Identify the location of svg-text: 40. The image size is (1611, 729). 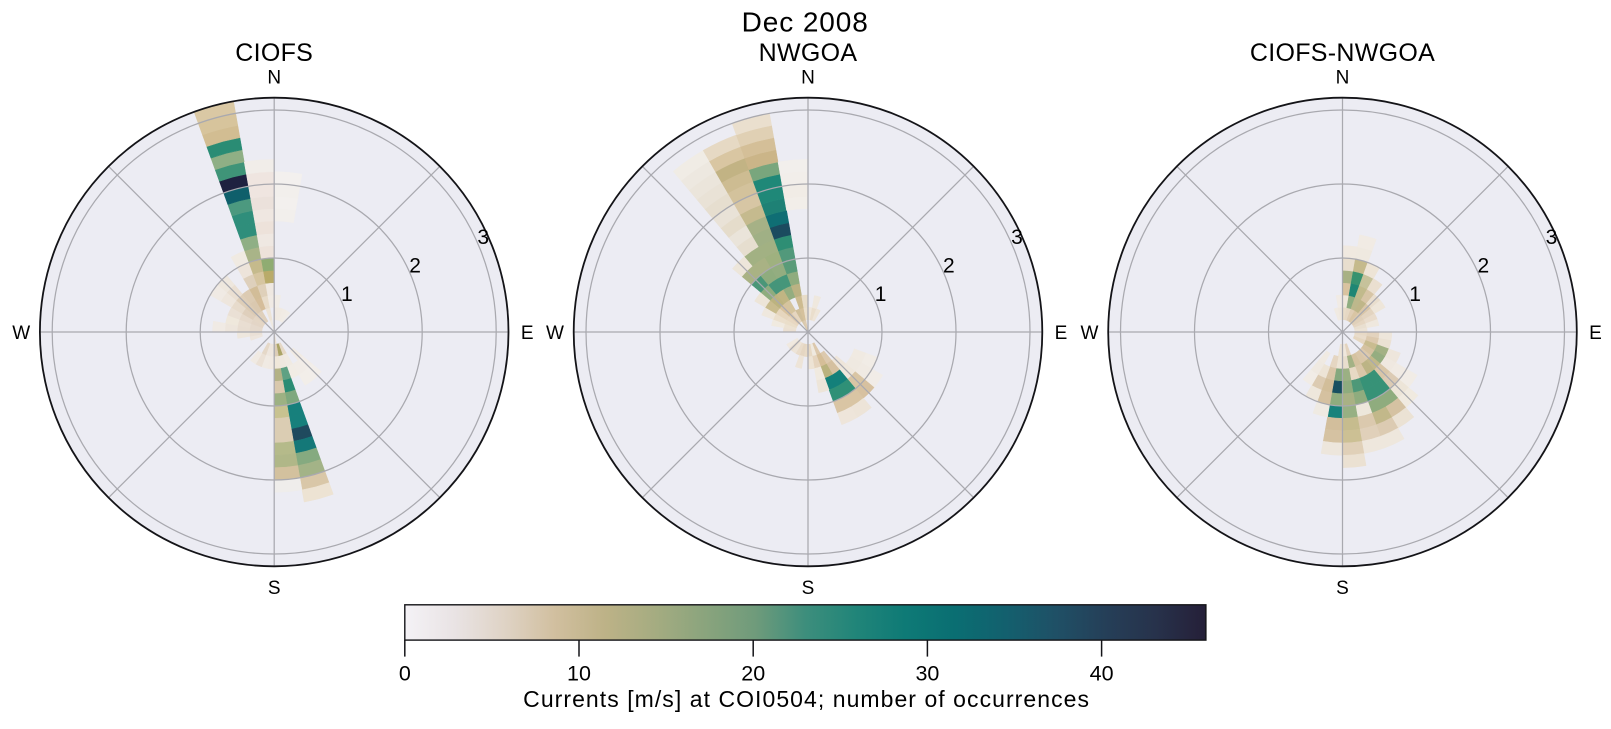
(1102, 673).